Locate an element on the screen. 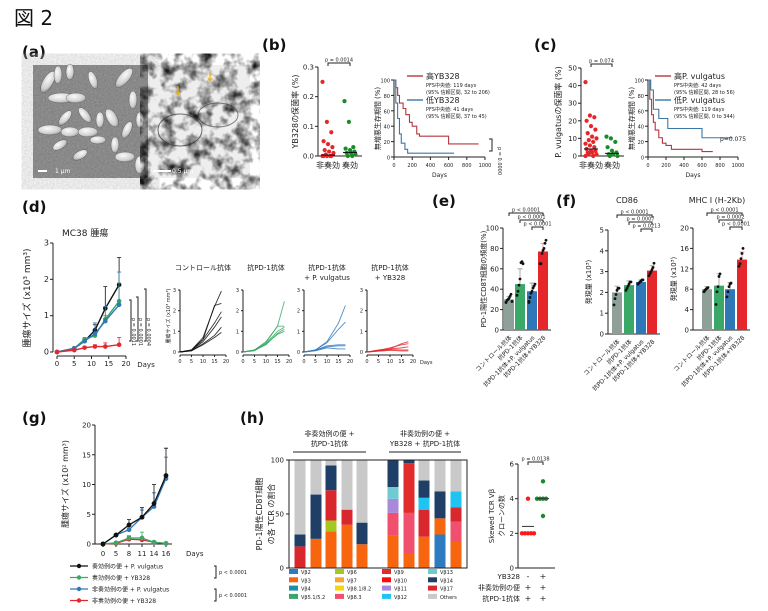 This screenshot has height=611, width=768. y-tick-label: 100 is located at coordinates (385, 82).